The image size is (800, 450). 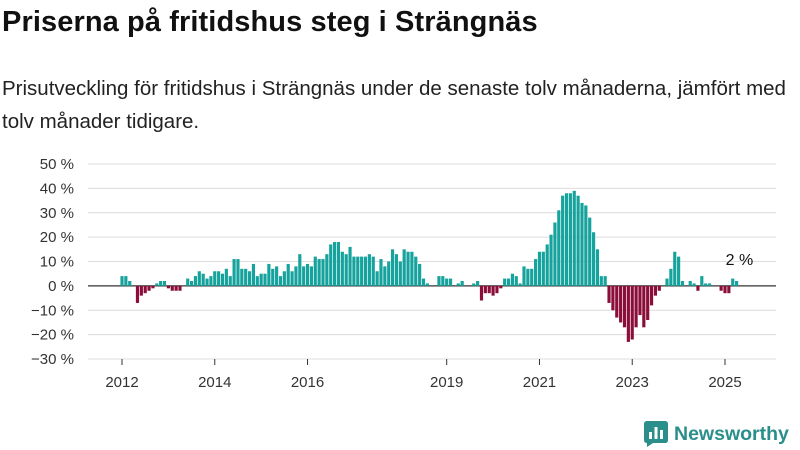 I want to click on x-tick-label: 2025, so click(x=724, y=382).